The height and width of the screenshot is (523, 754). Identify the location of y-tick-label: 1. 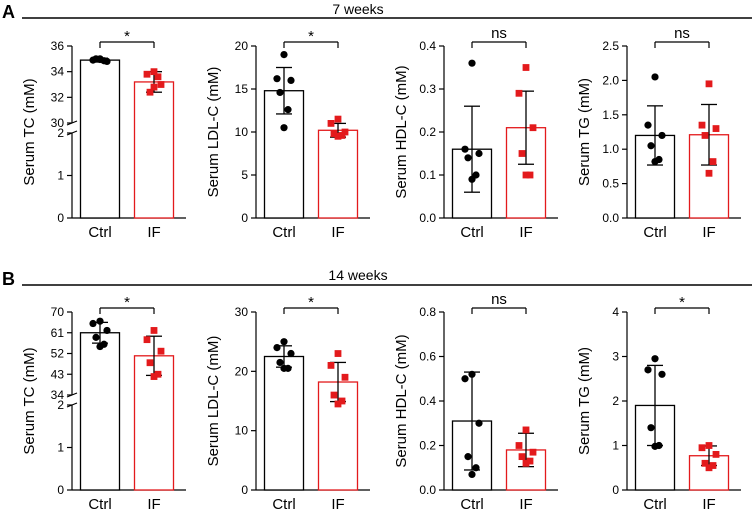
(60, 448).